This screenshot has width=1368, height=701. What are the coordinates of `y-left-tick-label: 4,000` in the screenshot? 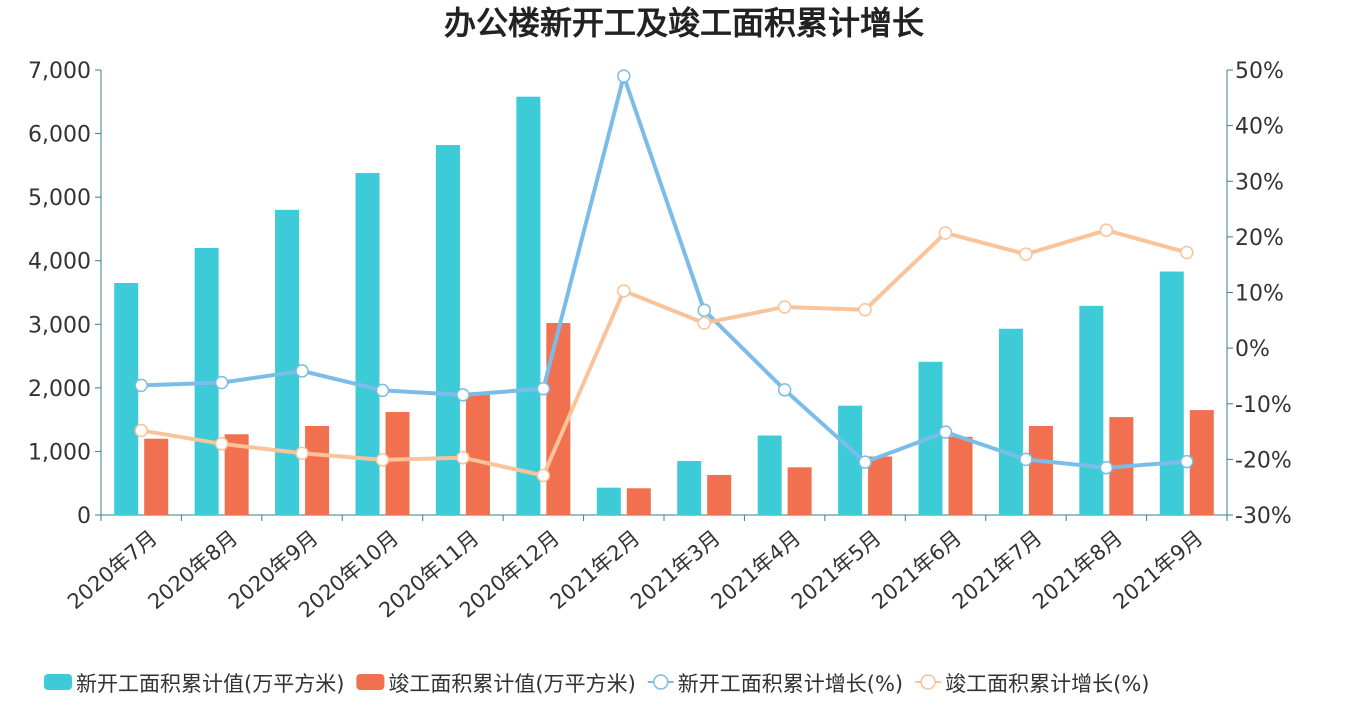 It's located at (59, 262).